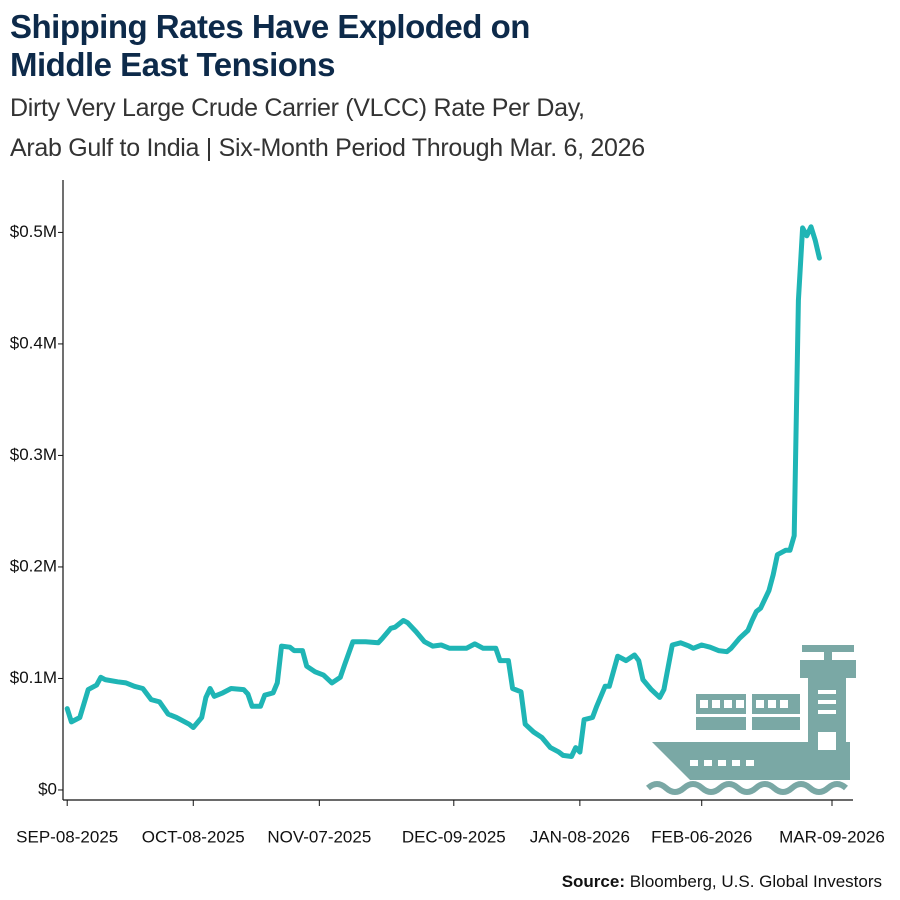 The height and width of the screenshot is (900, 900). What do you see at coordinates (763, 728) in the screenshot?
I see `ship-details` at bounding box center [763, 728].